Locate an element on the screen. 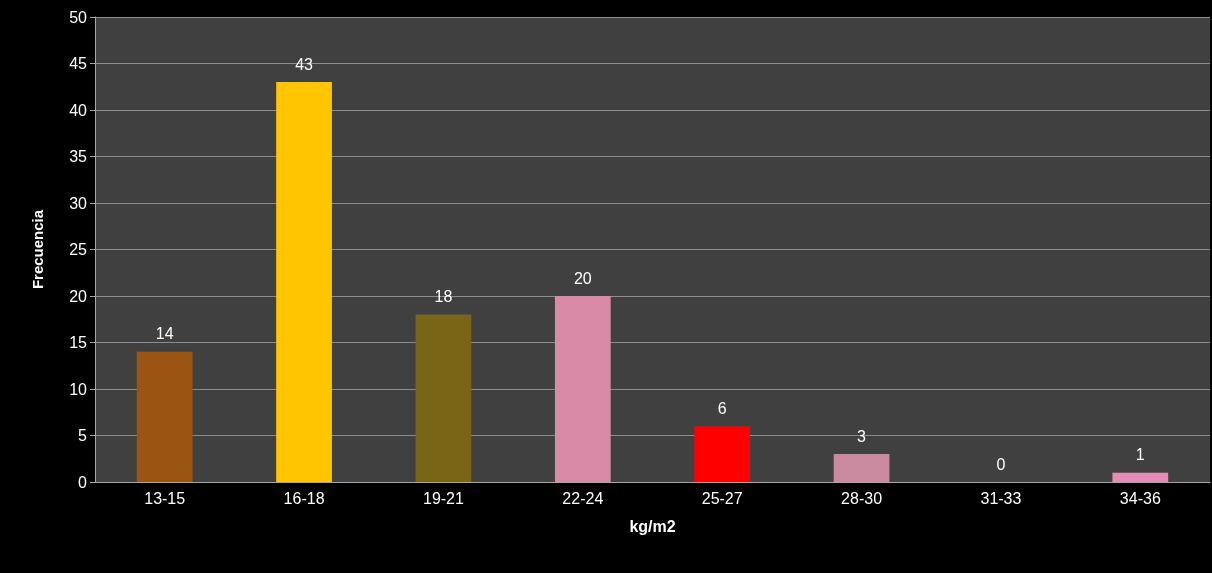 Image resolution: width=1212 pixels, height=573 pixels. data-label: 18 is located at coordinates (443, 297).